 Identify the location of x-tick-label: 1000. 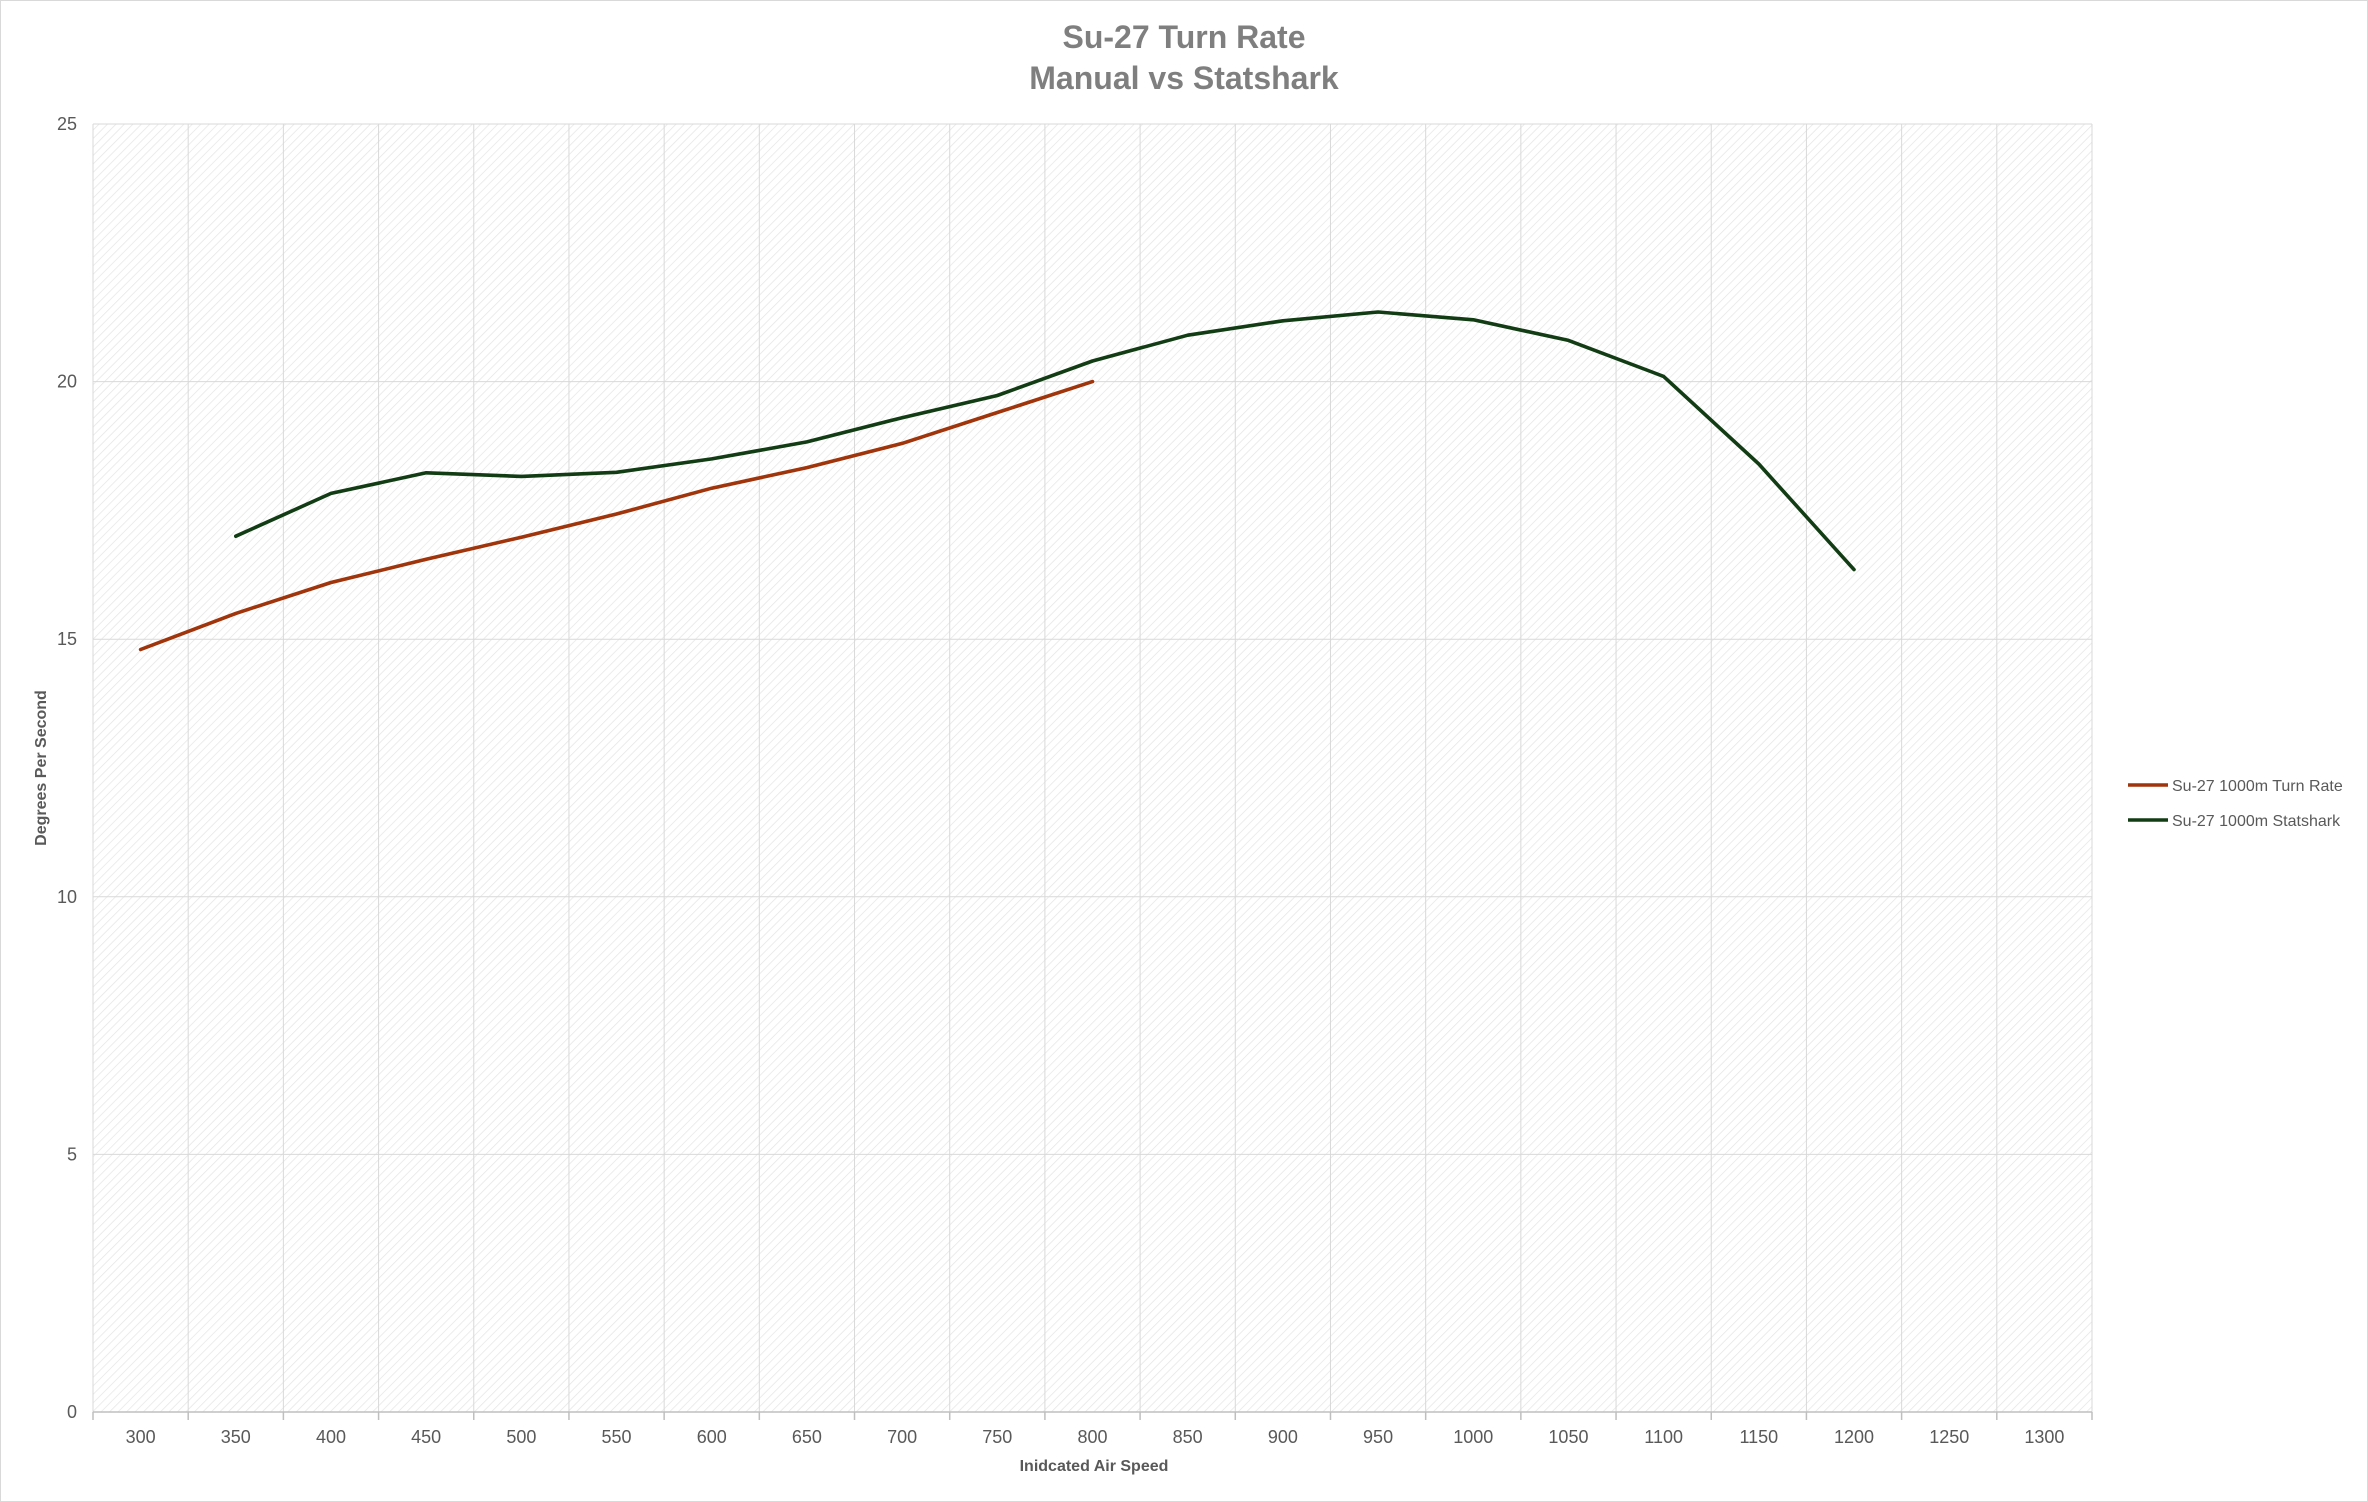
(1473, 1437).